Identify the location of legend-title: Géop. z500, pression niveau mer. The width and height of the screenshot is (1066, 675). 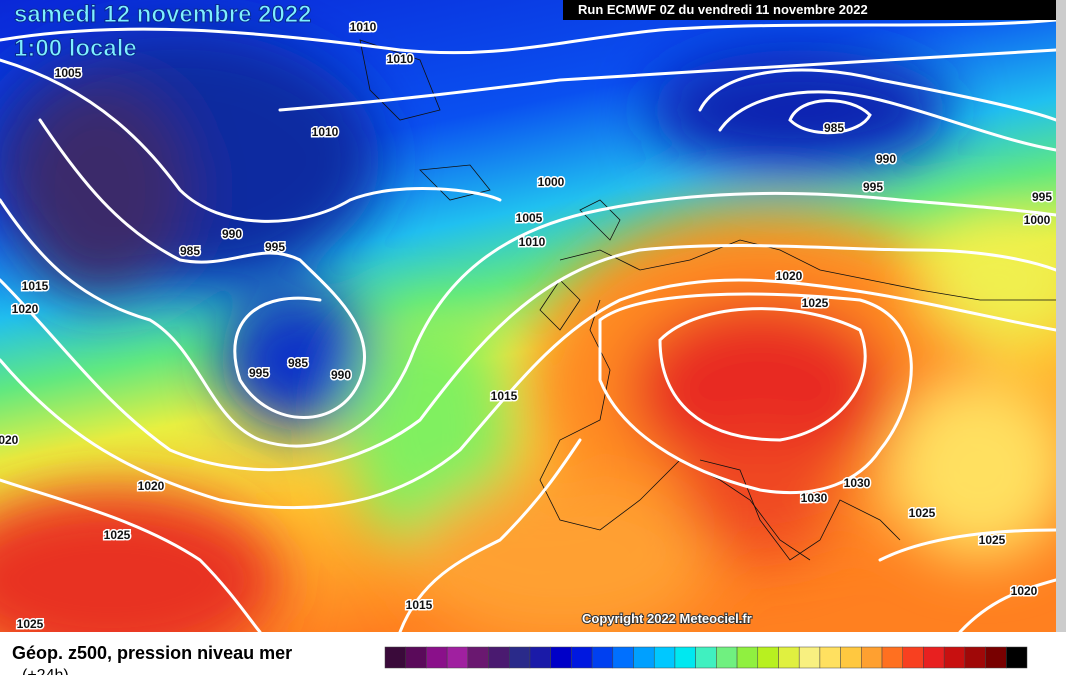
(152, 653).